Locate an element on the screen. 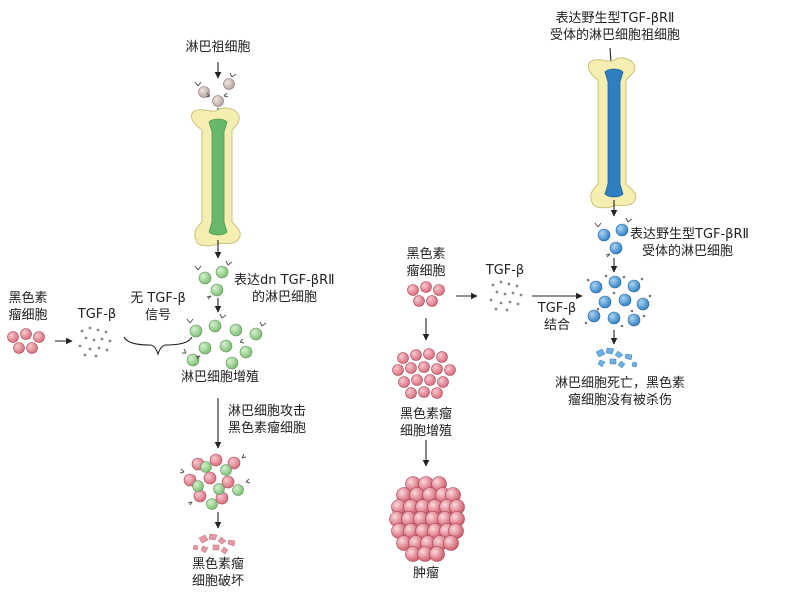  lymph-proliferation-label: 淋巴细胞增殖 is located at coordinates (219, 377).